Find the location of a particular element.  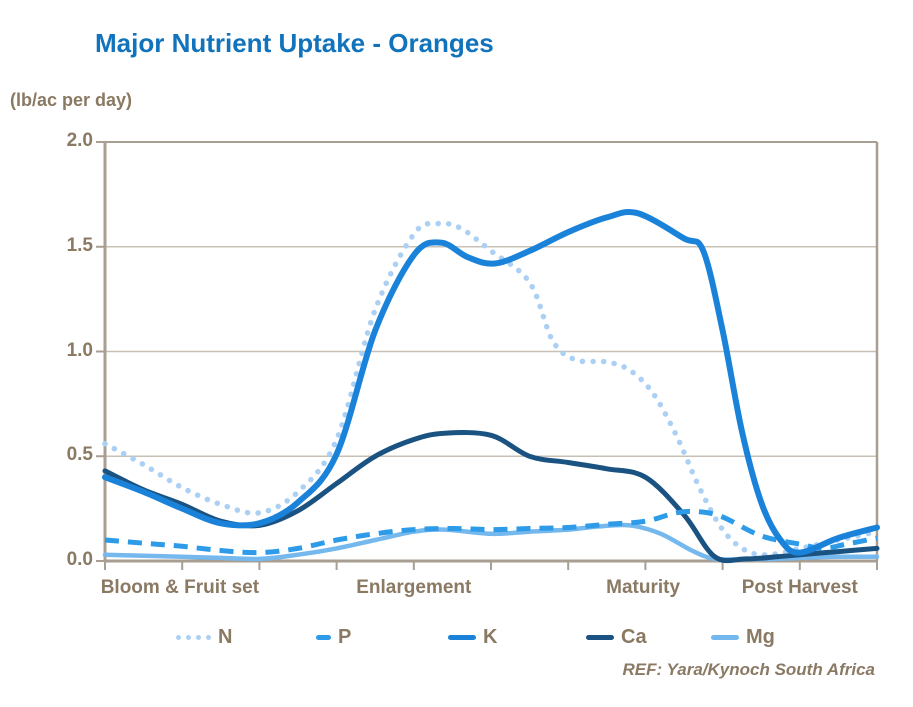

y-tick-label-1.0: 1.0 is located at coordinates (79, 350).